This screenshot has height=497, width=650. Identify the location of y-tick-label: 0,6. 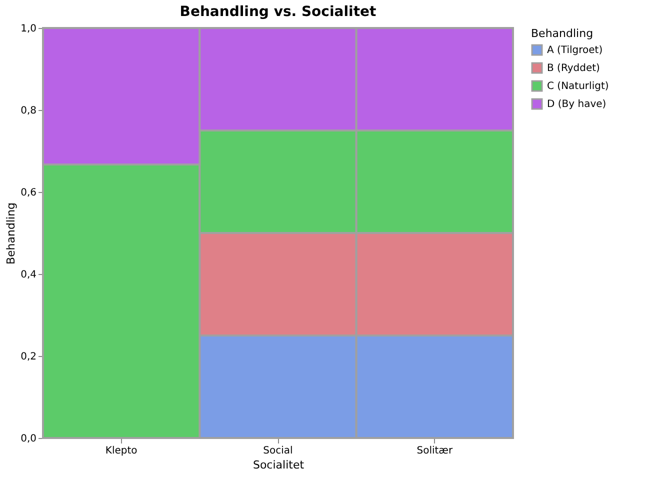
(28, 193).